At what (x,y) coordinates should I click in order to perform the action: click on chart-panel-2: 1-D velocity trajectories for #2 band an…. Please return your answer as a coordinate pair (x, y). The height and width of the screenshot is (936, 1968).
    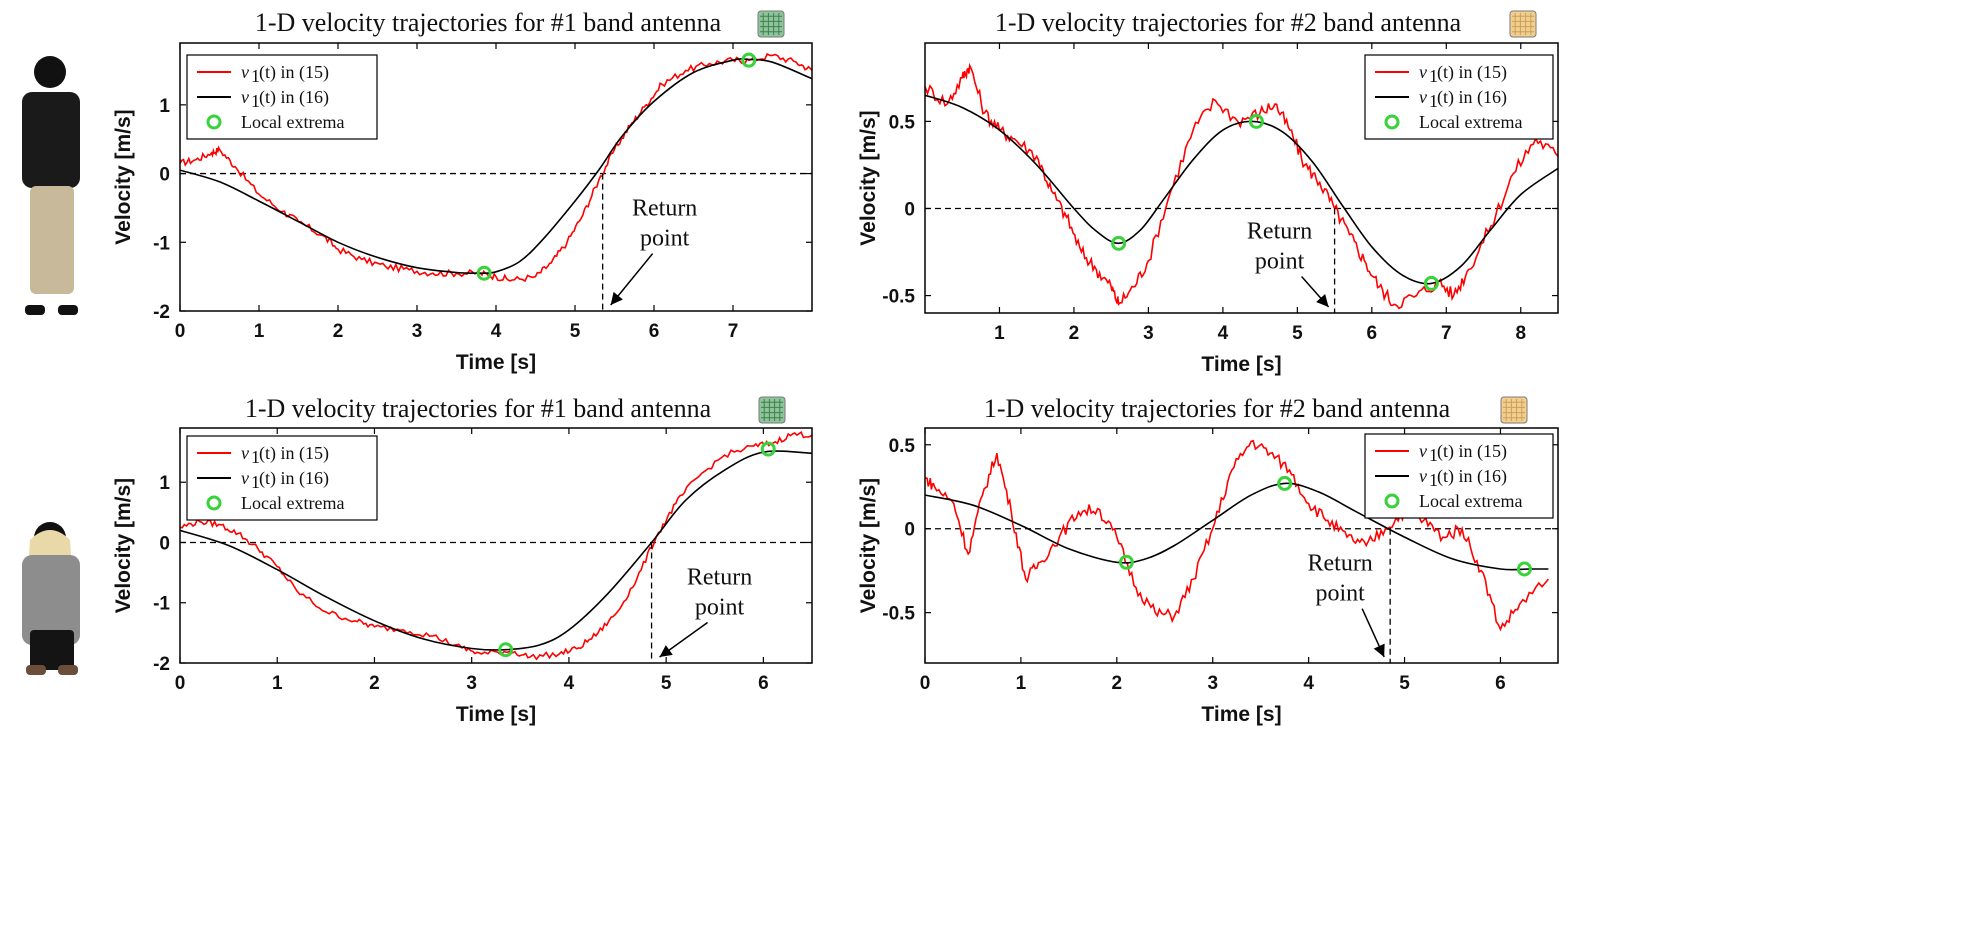
    Looking at the image, I should click on (1208, 192).